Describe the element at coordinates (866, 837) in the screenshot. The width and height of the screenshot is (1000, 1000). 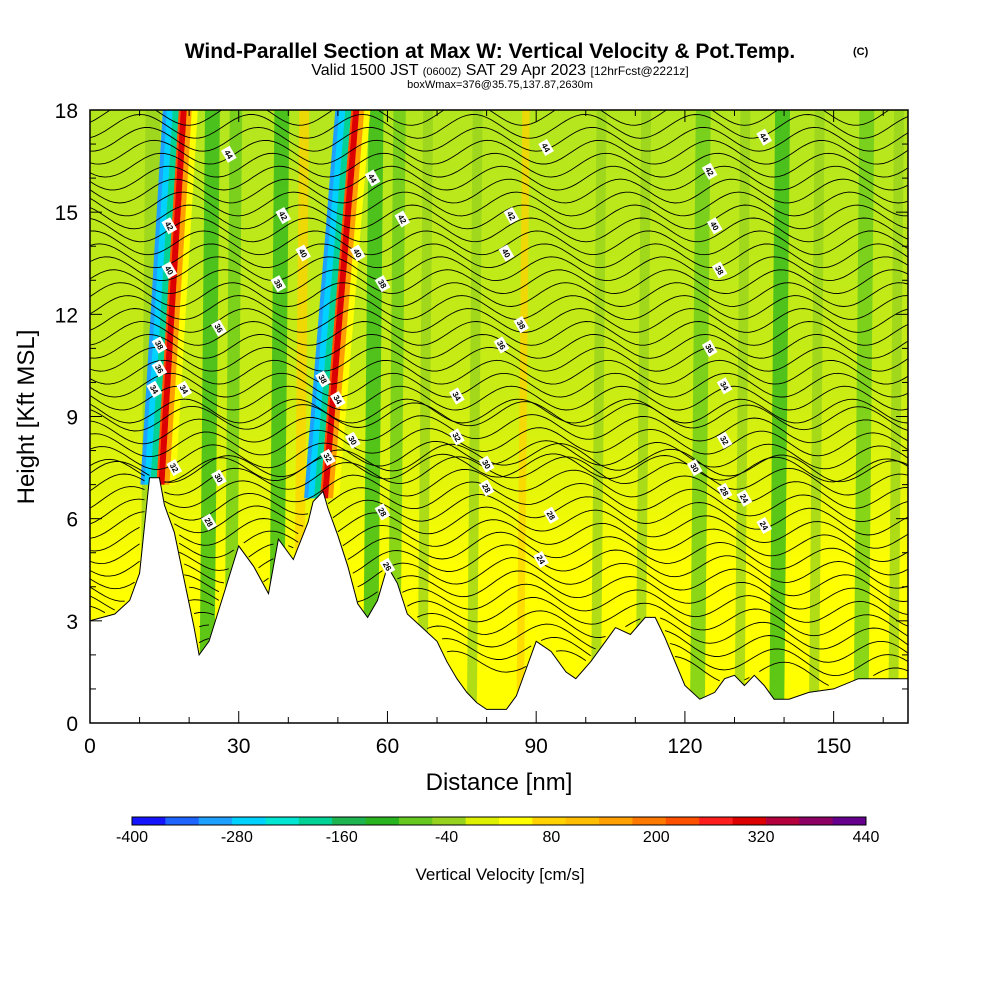
I see `colorbar-tick-label: 440` at that location.